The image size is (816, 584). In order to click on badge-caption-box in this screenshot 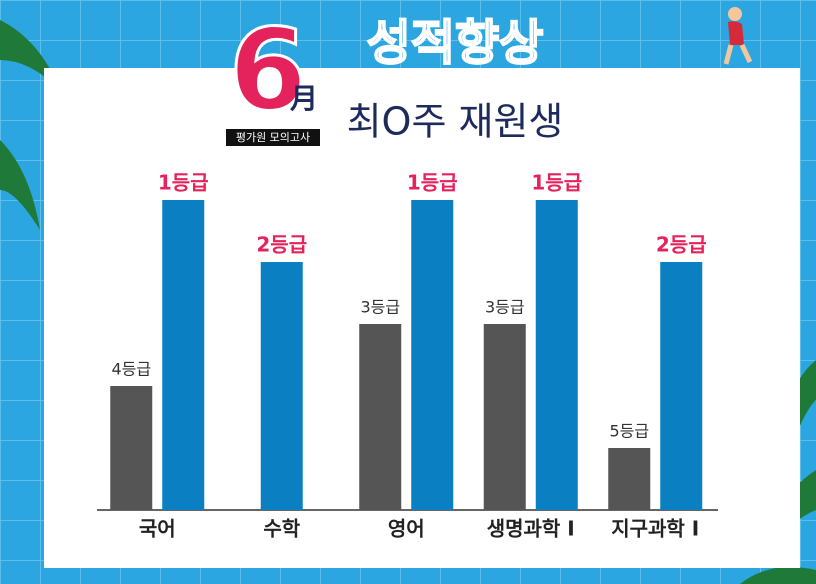, I will do `click(273, 137)`.